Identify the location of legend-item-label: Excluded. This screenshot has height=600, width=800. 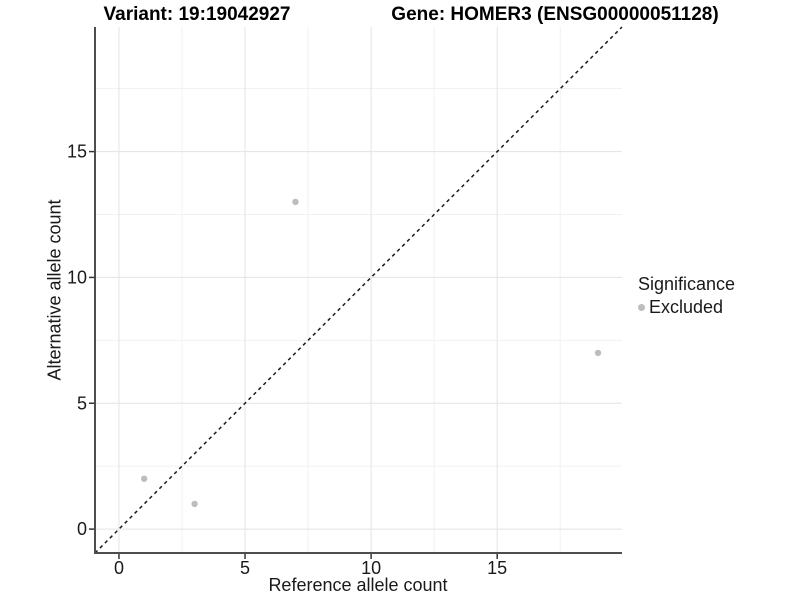
(686, 307).